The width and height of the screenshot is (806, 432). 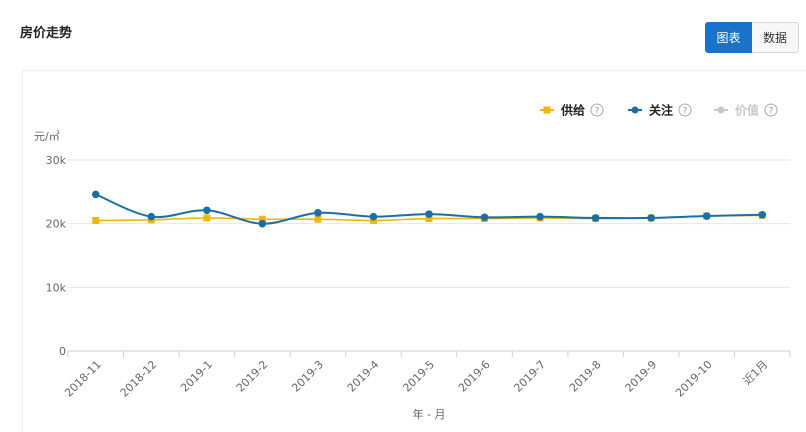 I want to click on x-tick-label: 近1月, so click(x=756, y=373).